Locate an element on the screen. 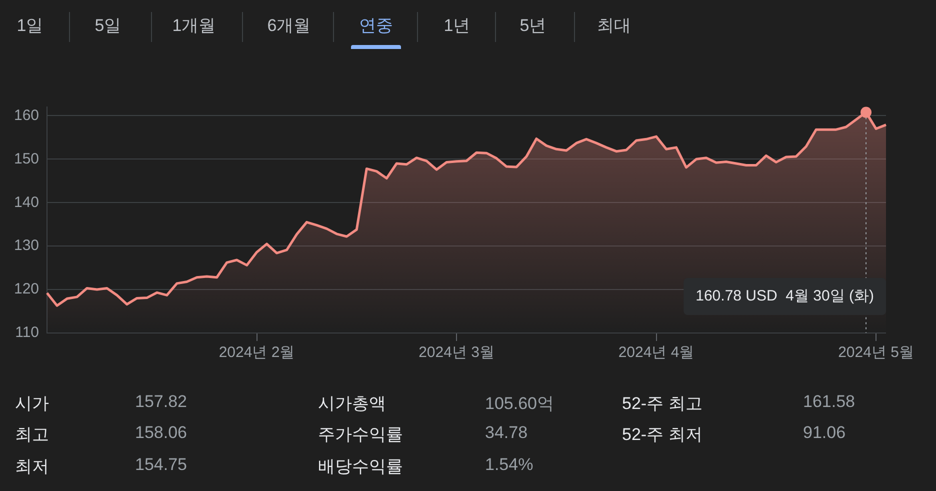 The width and height of the screenshot is (936, 491). text: 5년 is located at coordinates (533, 26).